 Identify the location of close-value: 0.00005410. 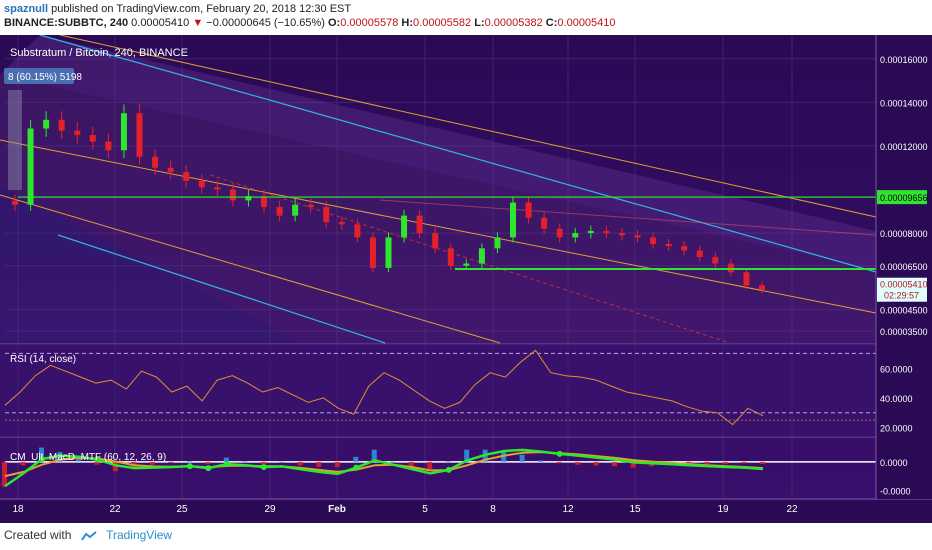
(586, 23).